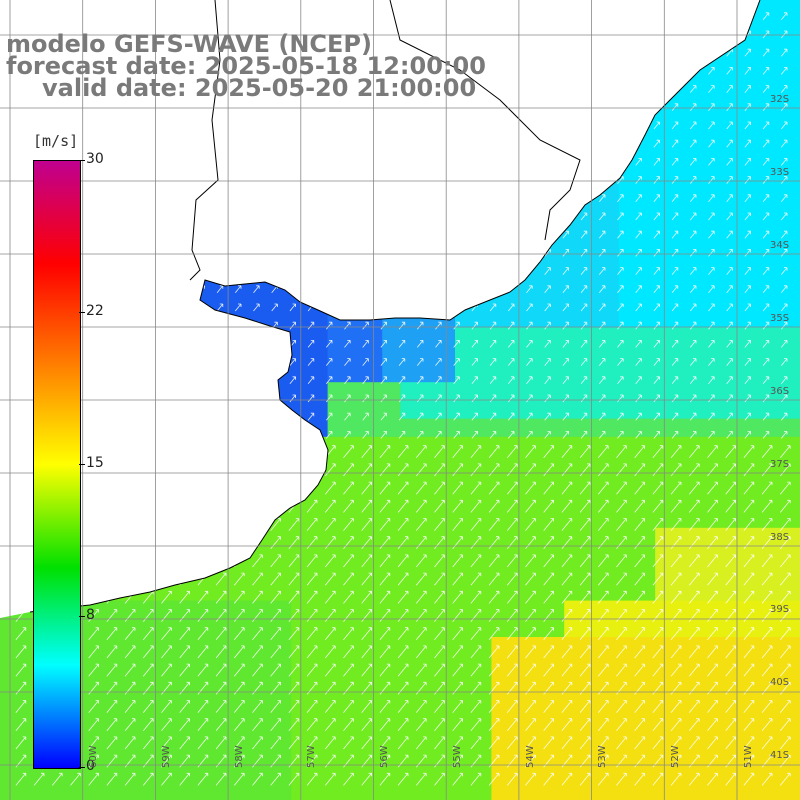 Image resolution: width=800 pixels, height=800 pixels. Describe the element at coordinates (82, 616) in the screenshot. I see `legend-tickmark` at that location.